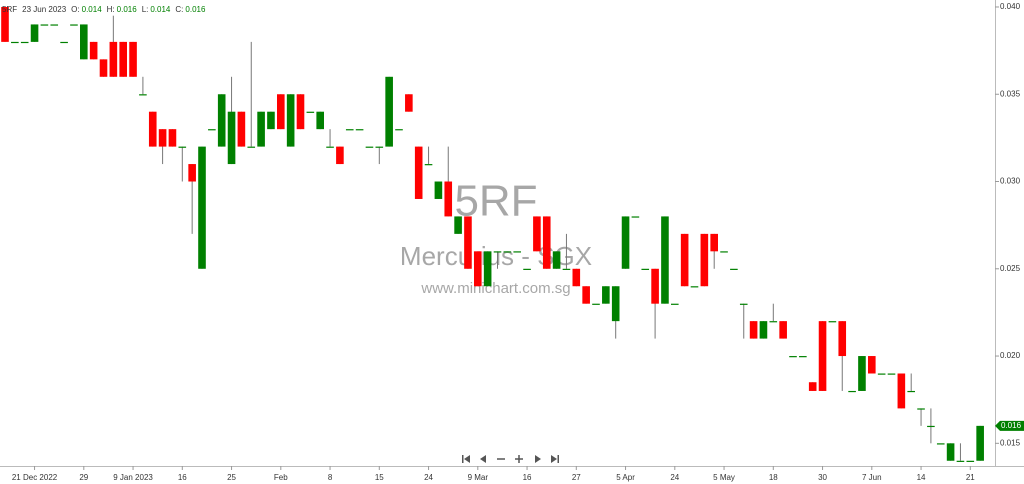  What do you see at coordinates (92, 9) in the screenshot?
I see `header-field-value: 0.014` at bounding box center [92, 9].